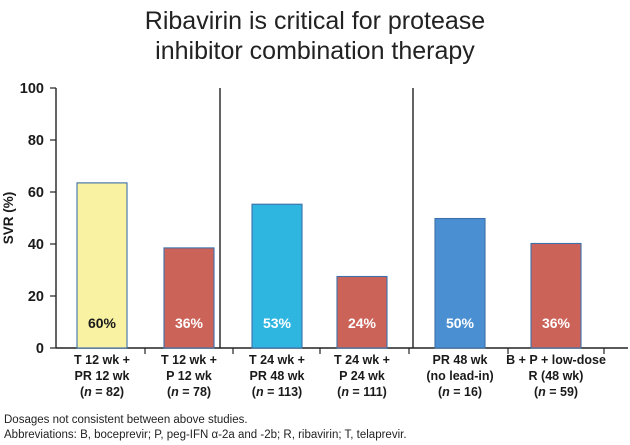 The width and height of the screenshot is (630, 445). Describe the element at coordinates (277, 323) in the screenshot. I see `bar-value-label-2: 53%` at that location.